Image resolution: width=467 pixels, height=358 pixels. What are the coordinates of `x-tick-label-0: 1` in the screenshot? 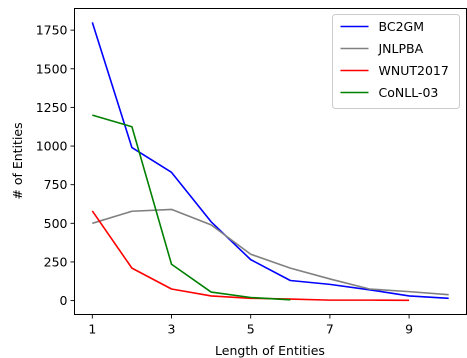 It's located at (92, 329).